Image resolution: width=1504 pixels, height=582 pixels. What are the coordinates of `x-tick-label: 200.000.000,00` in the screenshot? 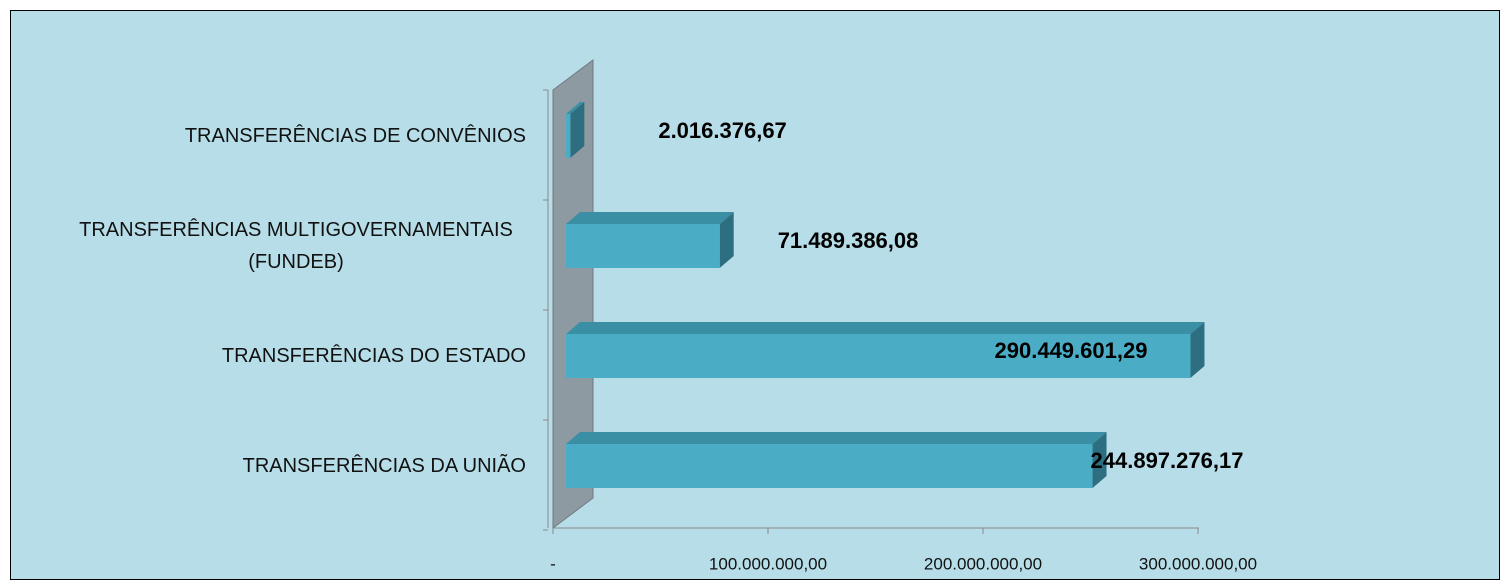 It's located at (983, 563).